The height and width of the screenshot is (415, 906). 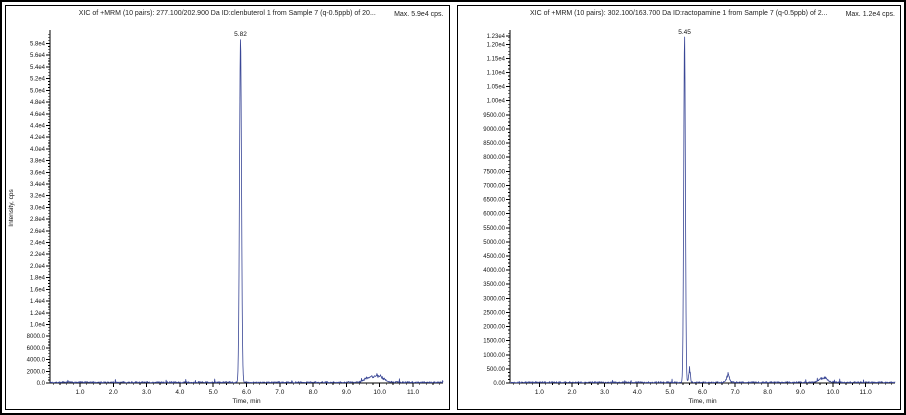 I want to click on y-axis-tick-label: 1.6e4, so click(x=38, y=290).